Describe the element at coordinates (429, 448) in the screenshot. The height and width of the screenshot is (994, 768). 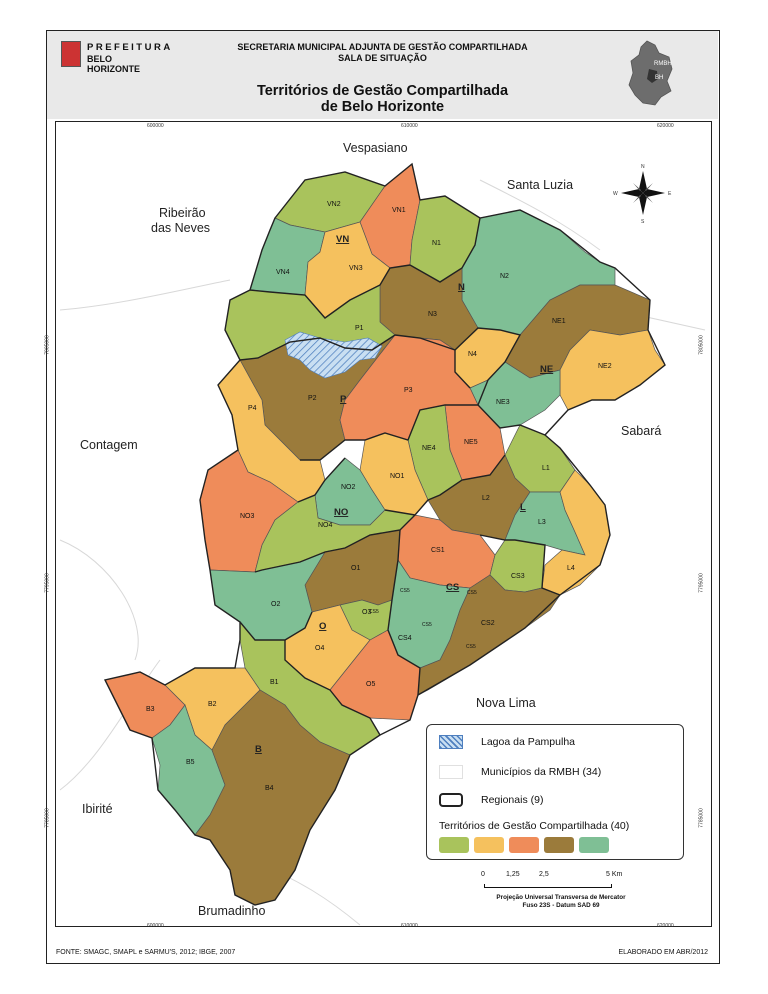
I see `svg-text: NE4` at that location.